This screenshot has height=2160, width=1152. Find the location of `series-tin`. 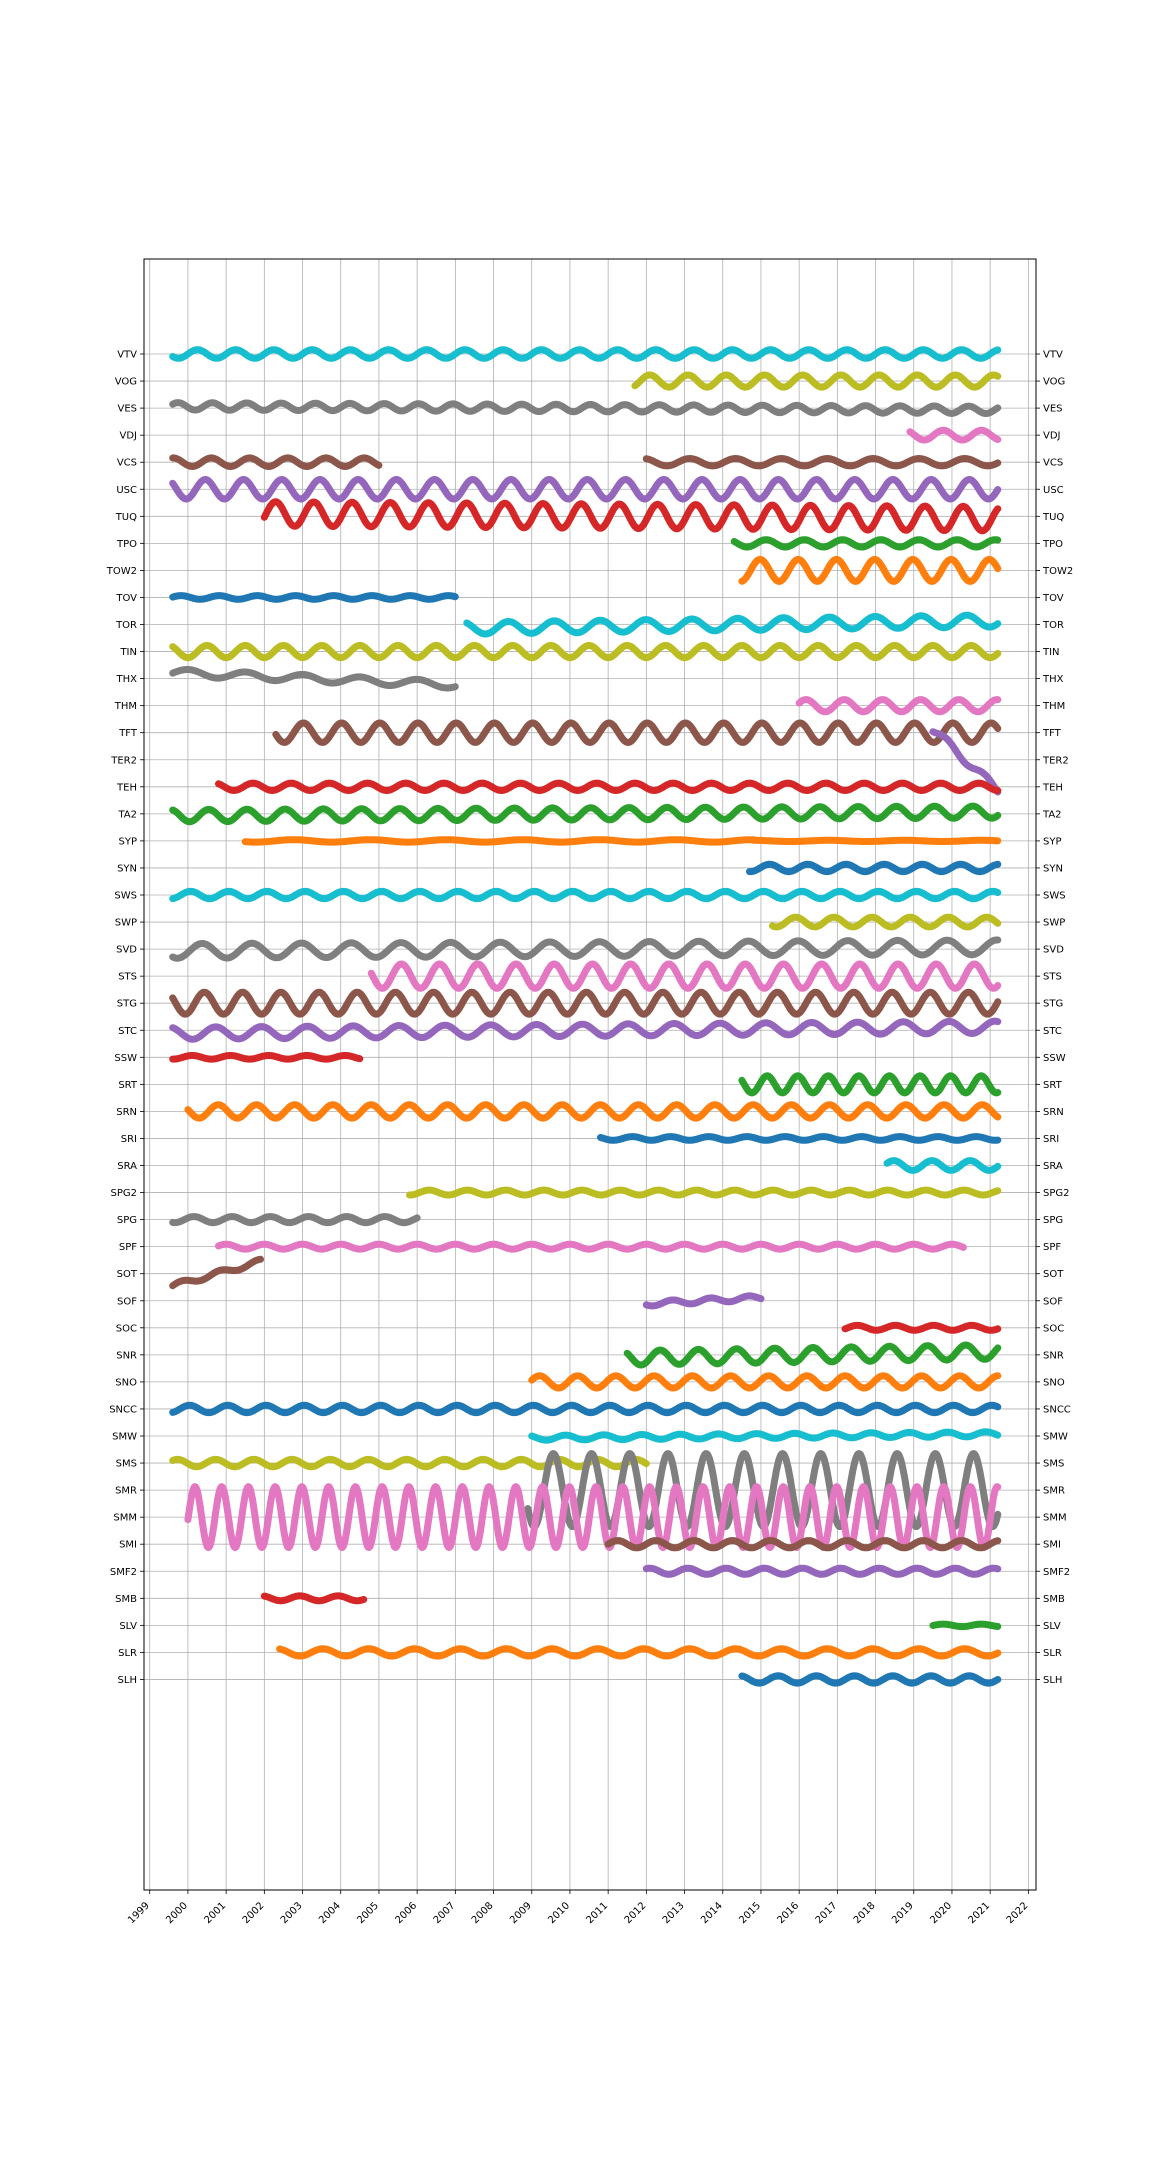

series-tin is located at coordinates (585, 652).